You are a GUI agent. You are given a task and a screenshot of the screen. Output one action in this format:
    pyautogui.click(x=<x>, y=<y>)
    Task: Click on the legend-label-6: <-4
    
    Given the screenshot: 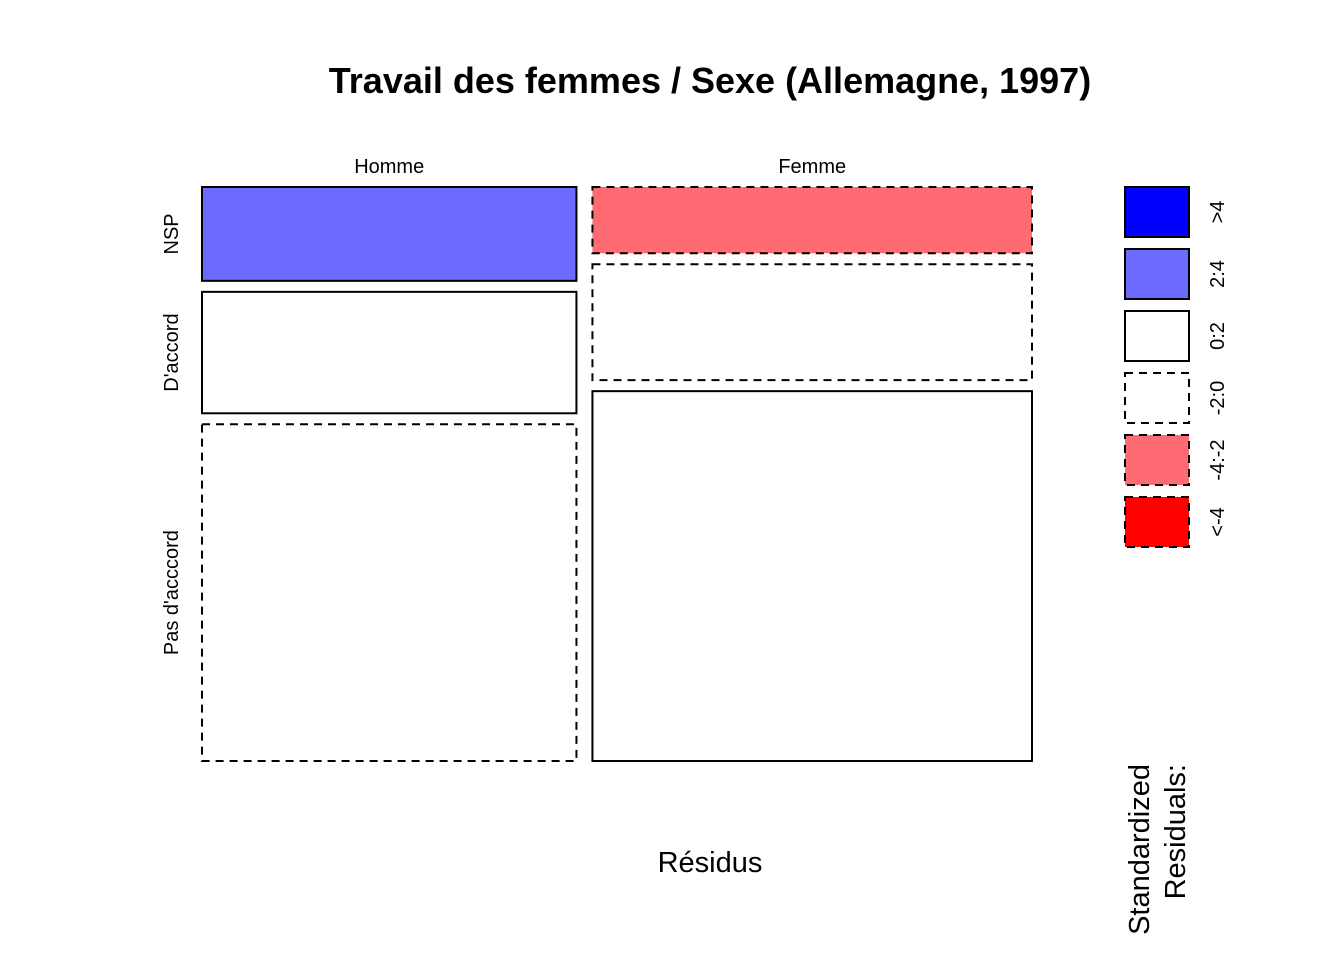 What is the action you would take?
    pyautogui.click(x=1218, y=521)
    